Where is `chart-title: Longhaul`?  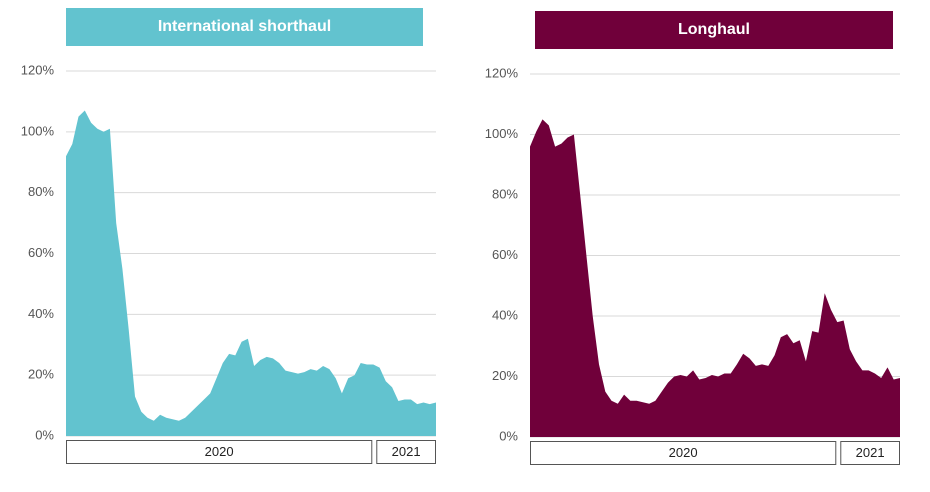
chart-title: Longhaul is located at coordinates (714, 29).